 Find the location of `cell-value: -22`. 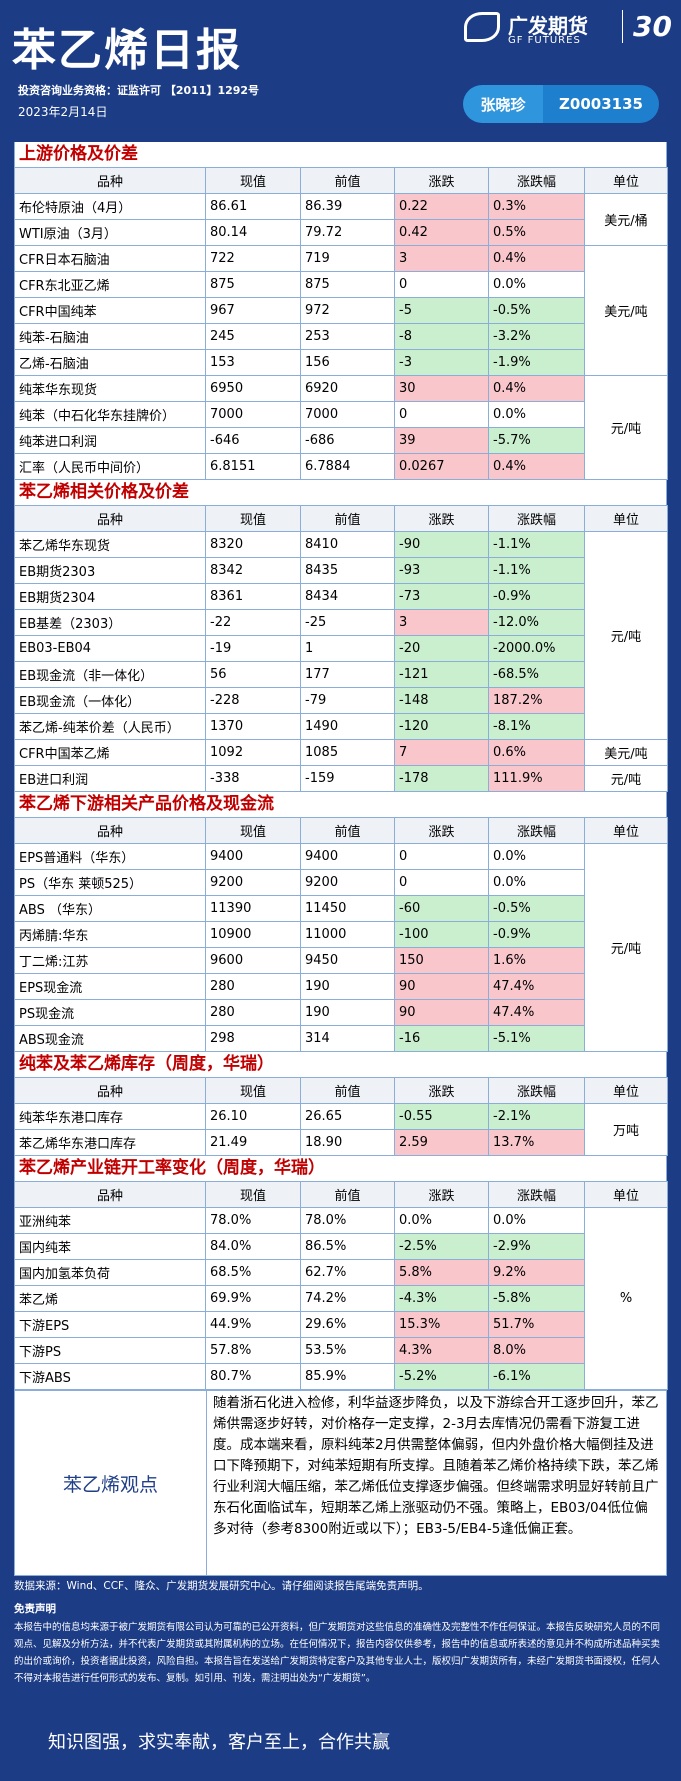

cell-value: -22 is located at coordinates (253, 622).